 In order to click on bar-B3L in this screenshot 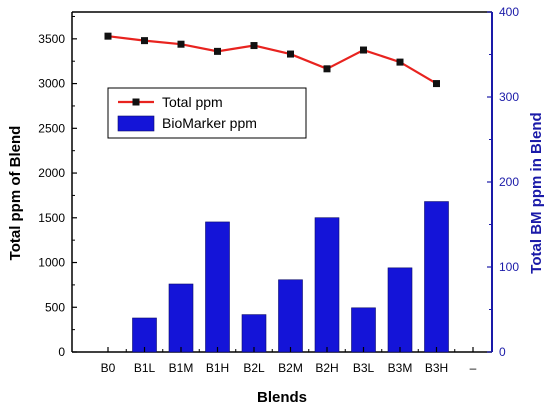, I will do `click(363, 330)`.